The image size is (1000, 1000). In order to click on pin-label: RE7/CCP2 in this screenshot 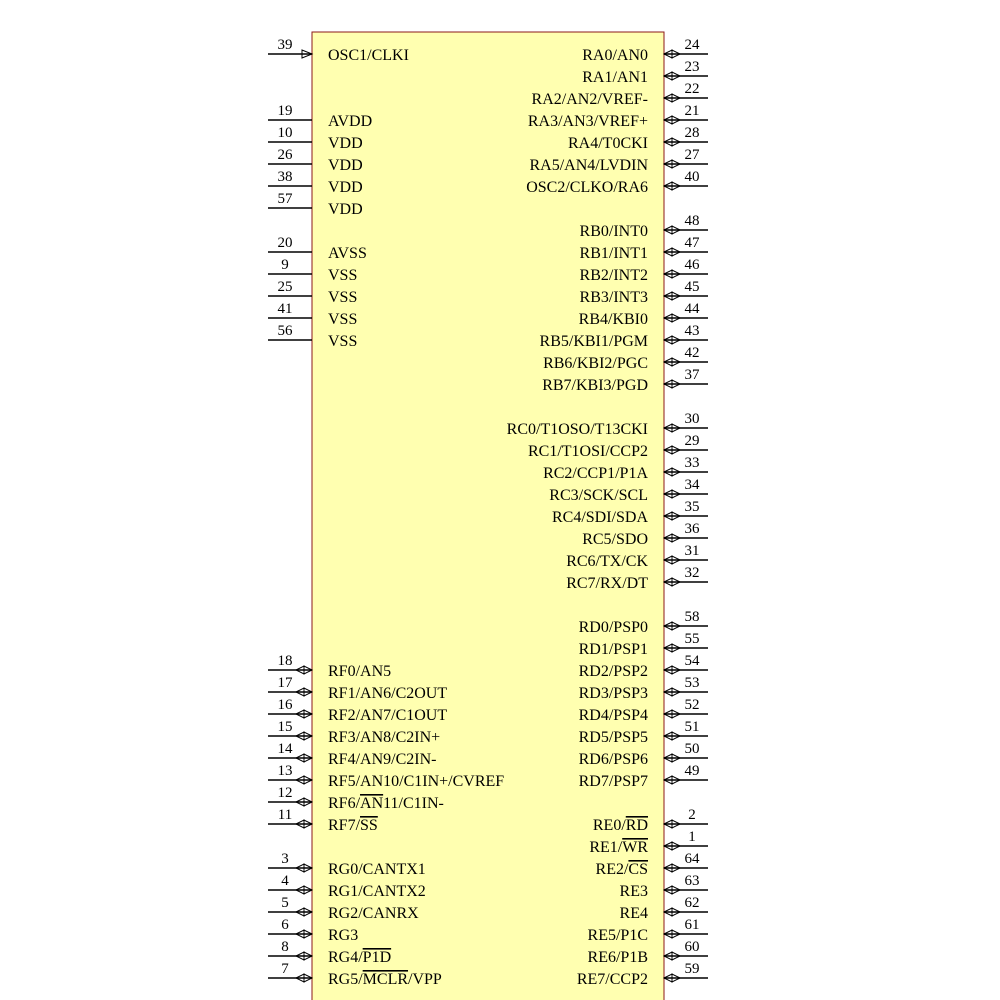, I will do `click(612, 979)`.